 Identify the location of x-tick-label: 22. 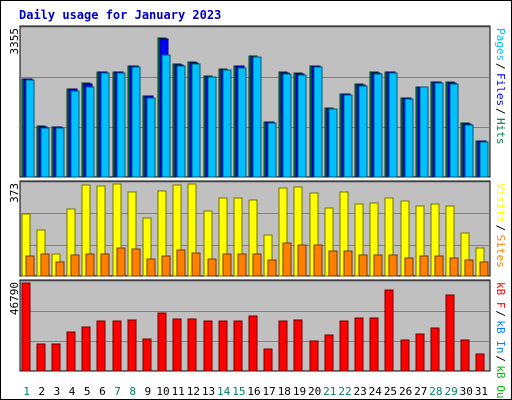
(344, 391).